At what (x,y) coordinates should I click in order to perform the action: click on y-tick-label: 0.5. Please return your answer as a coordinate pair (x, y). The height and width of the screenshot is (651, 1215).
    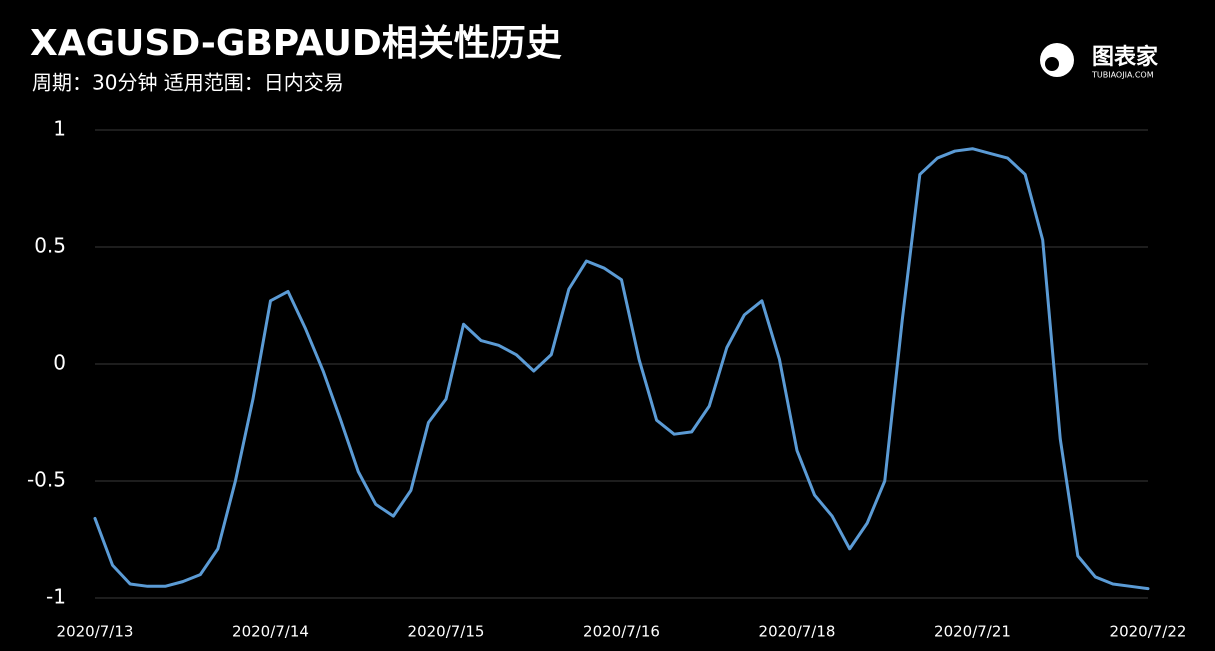
    Looking at the image, I should click on (50, 246).